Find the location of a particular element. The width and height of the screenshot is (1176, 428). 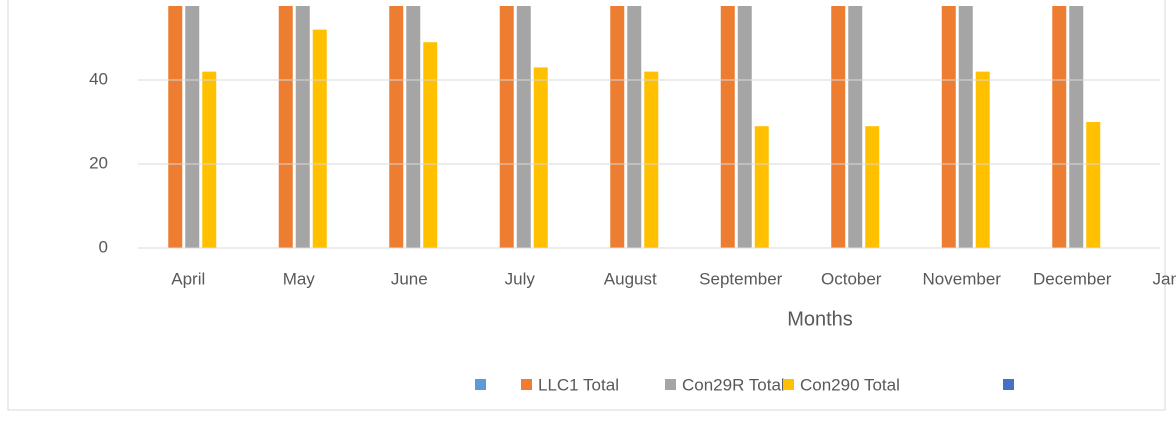

x-tick-label: September is located at coordinates (740, 278).